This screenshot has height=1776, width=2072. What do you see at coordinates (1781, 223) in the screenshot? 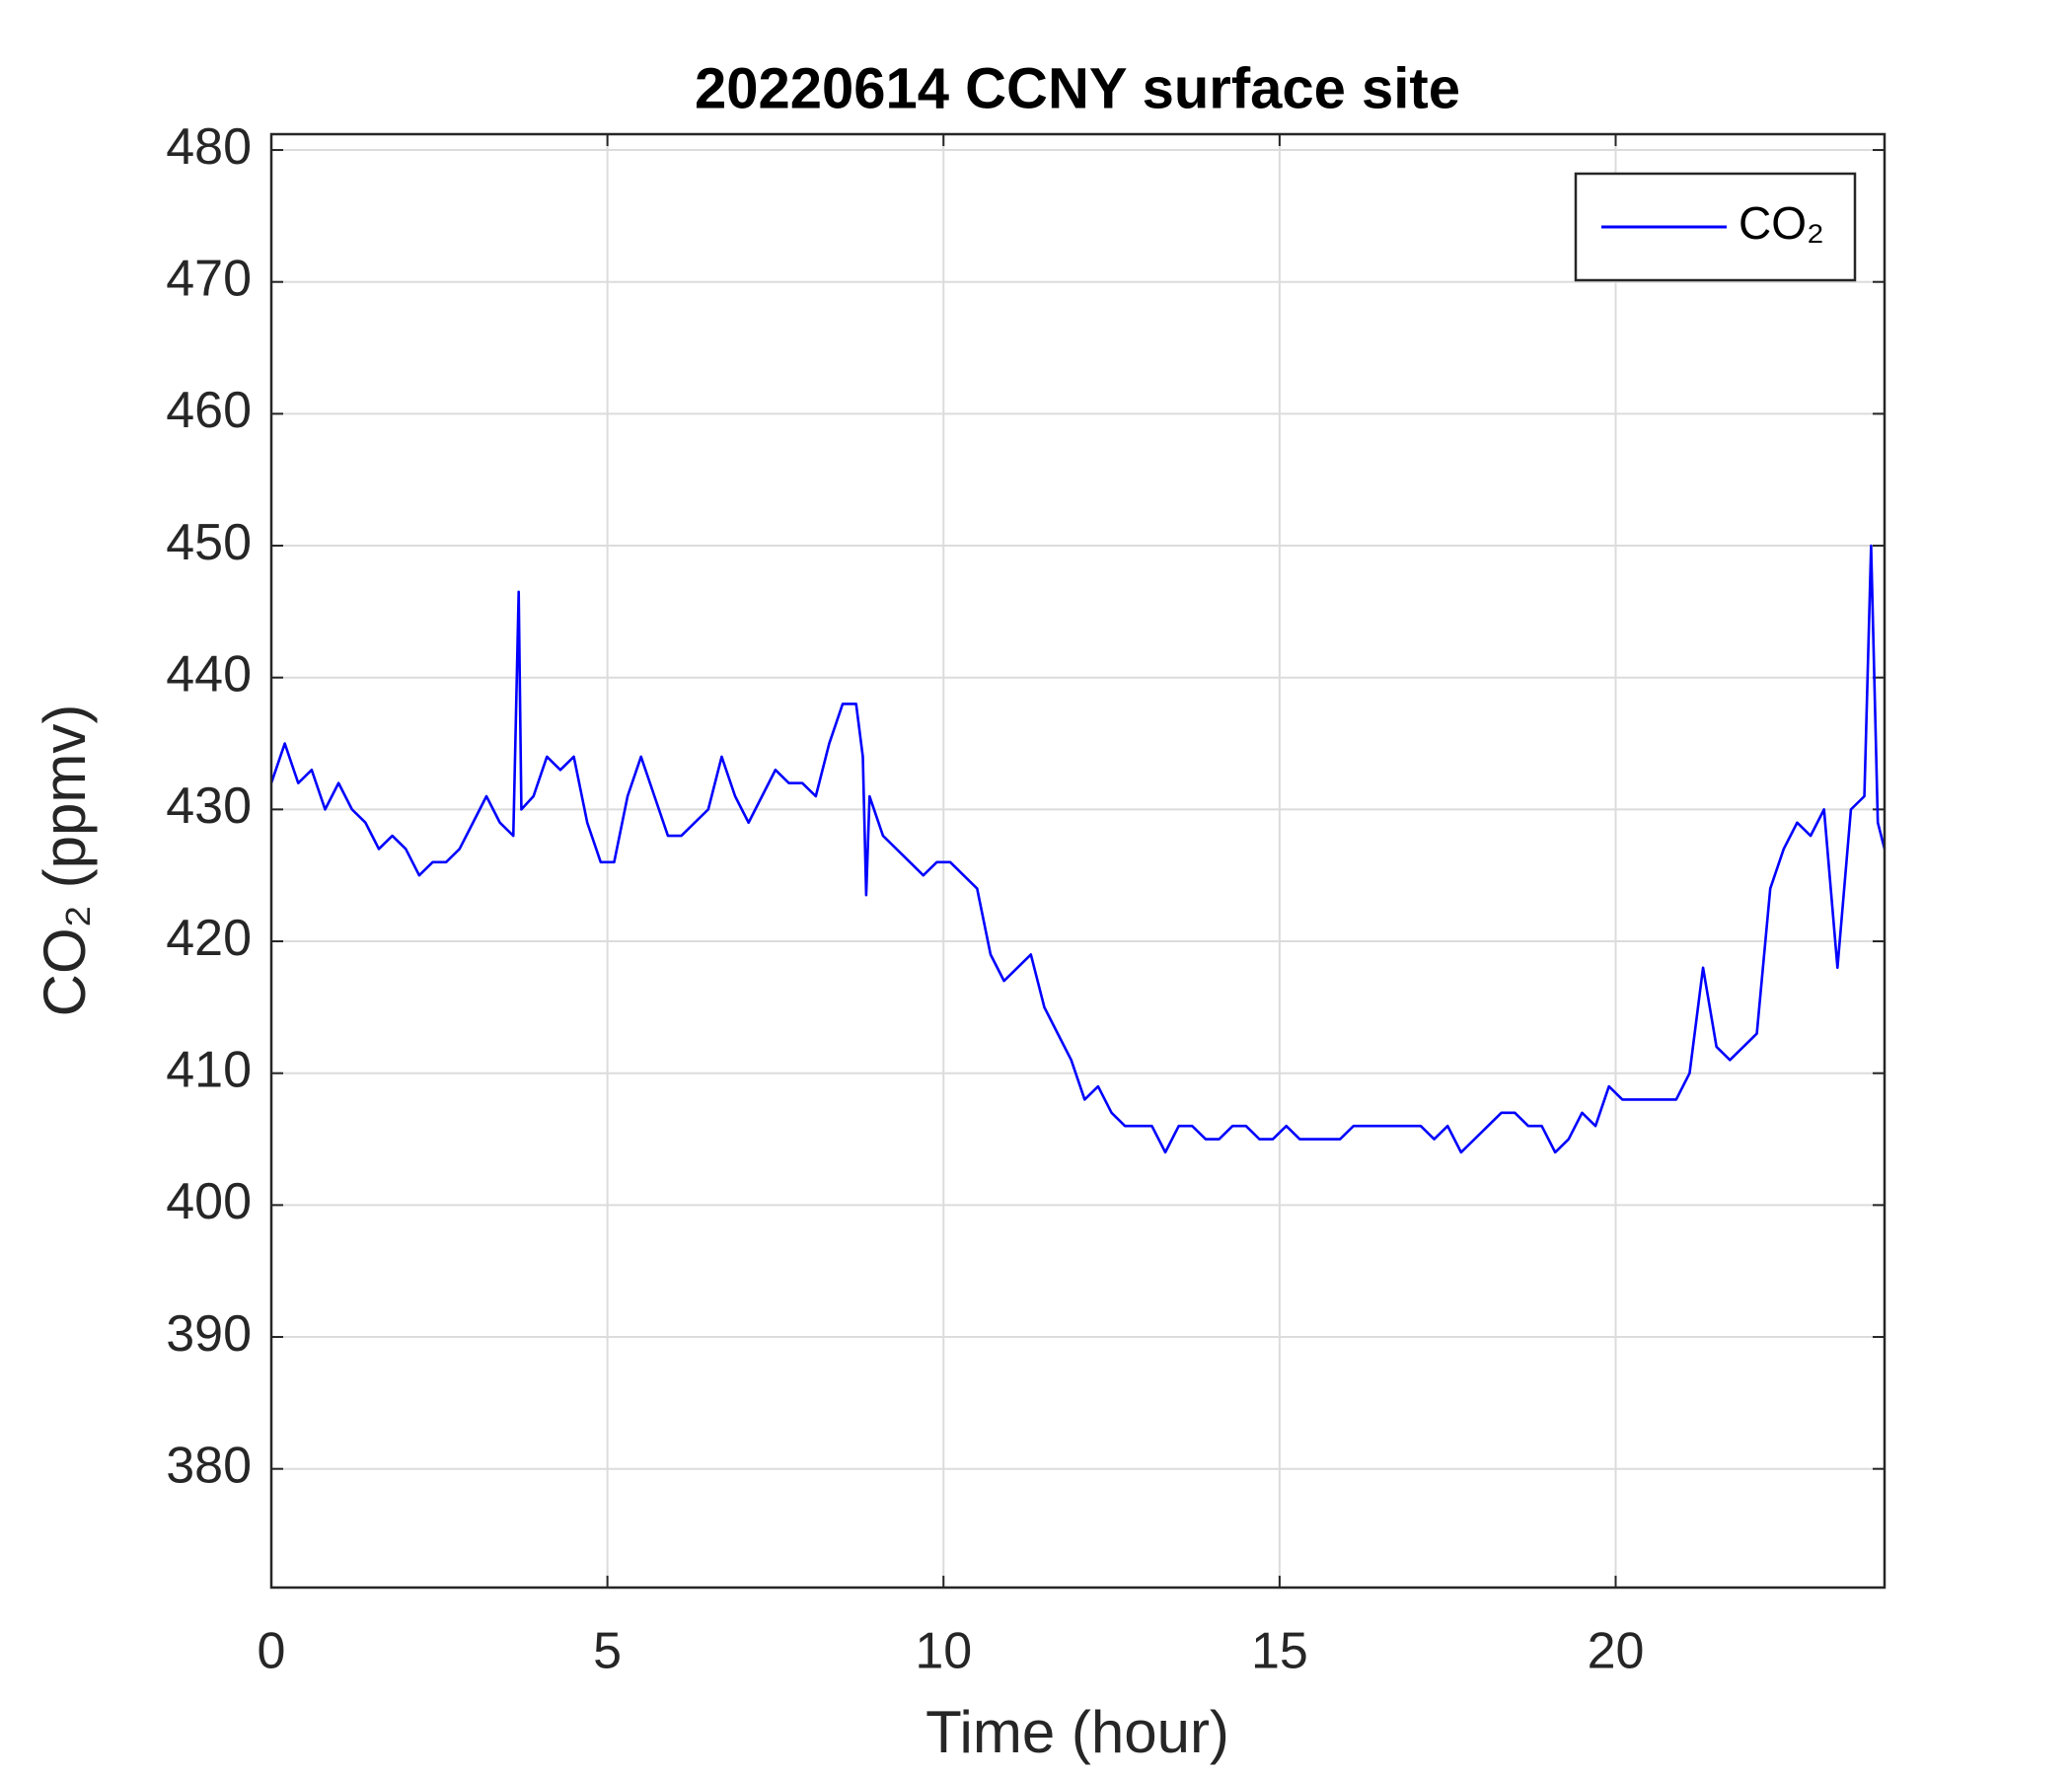
I see `legend-label: CO₂` at bounding box center [1781, 223].